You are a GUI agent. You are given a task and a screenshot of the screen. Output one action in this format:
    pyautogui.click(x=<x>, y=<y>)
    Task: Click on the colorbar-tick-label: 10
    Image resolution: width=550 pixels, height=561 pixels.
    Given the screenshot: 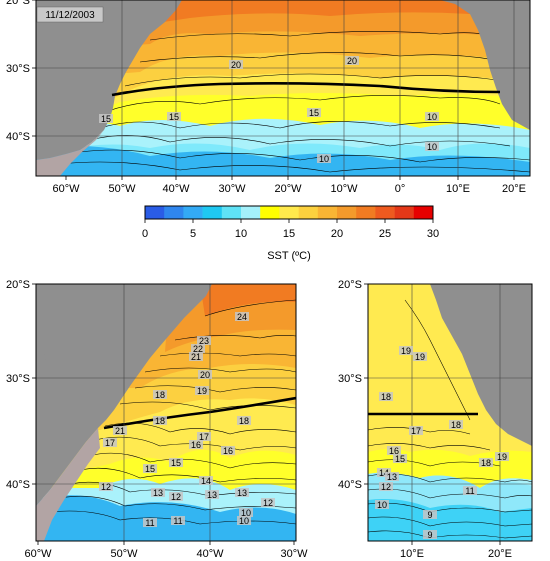 What is the action you would take?
    pyautogui.click(x=241, y=234)
    